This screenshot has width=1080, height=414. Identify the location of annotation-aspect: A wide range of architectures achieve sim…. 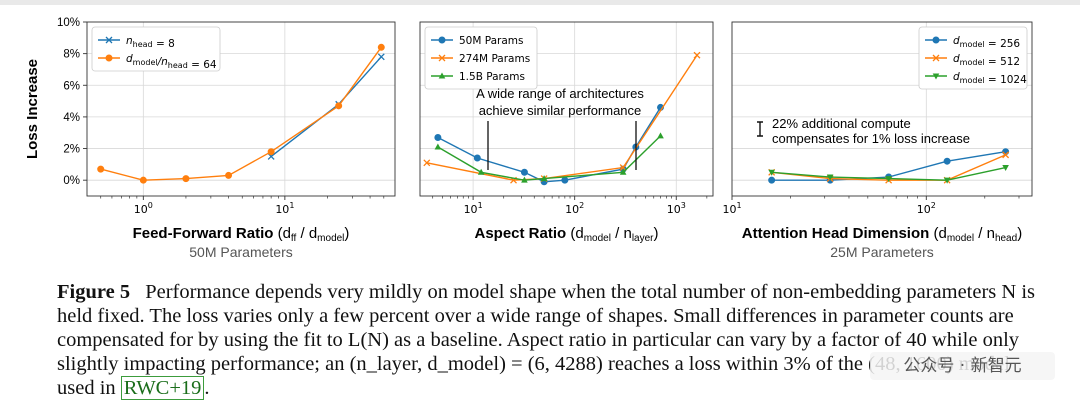
(560, 128).